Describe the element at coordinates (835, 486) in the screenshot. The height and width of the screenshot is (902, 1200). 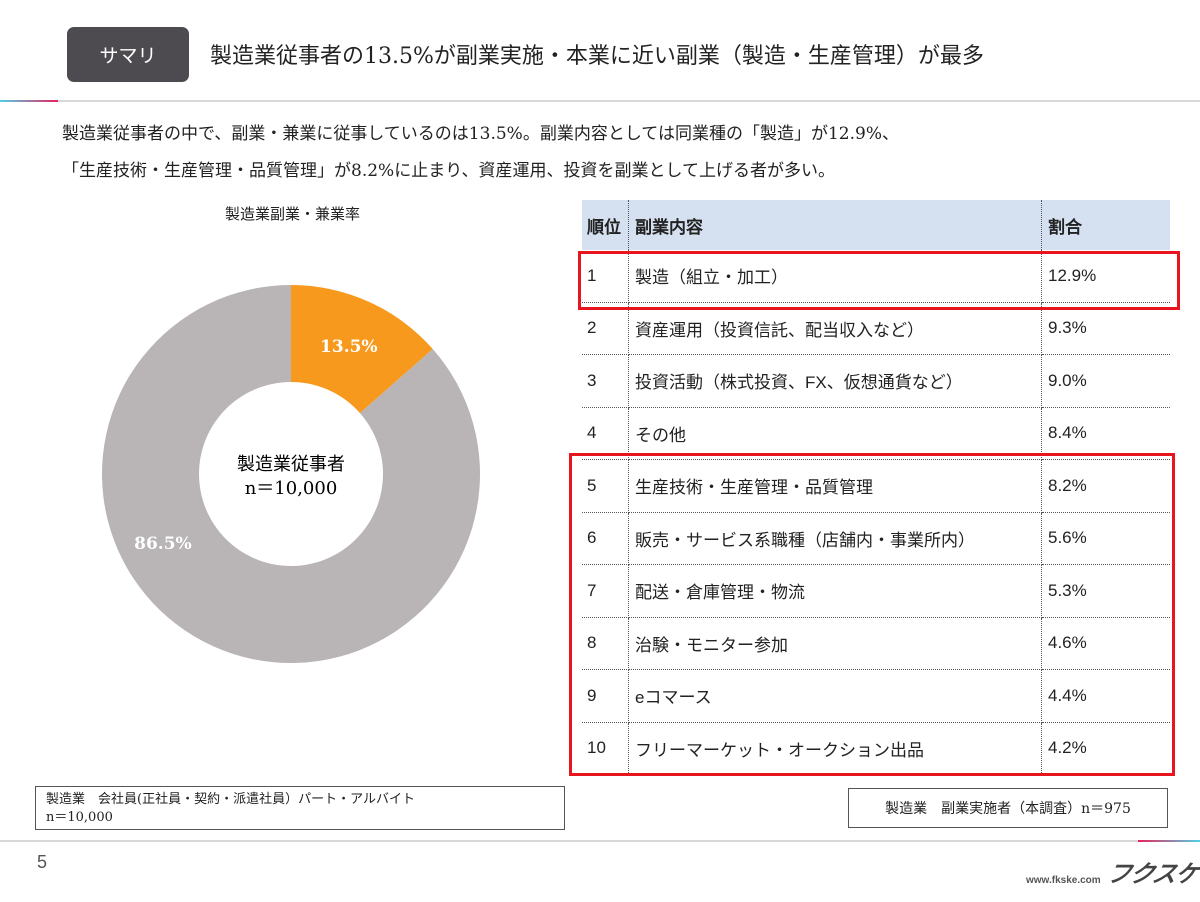
I see `cell-content: 生産技術・生産管理・品質管理` at that location.